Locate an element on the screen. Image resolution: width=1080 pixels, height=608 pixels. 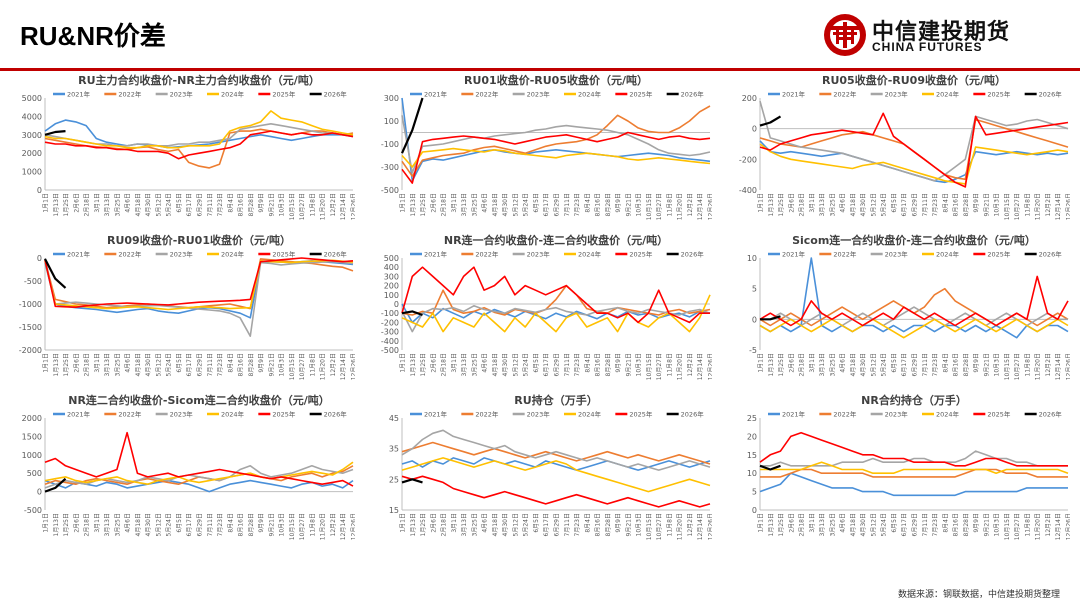
series-line-2026 is located at coordinates (55, 273).